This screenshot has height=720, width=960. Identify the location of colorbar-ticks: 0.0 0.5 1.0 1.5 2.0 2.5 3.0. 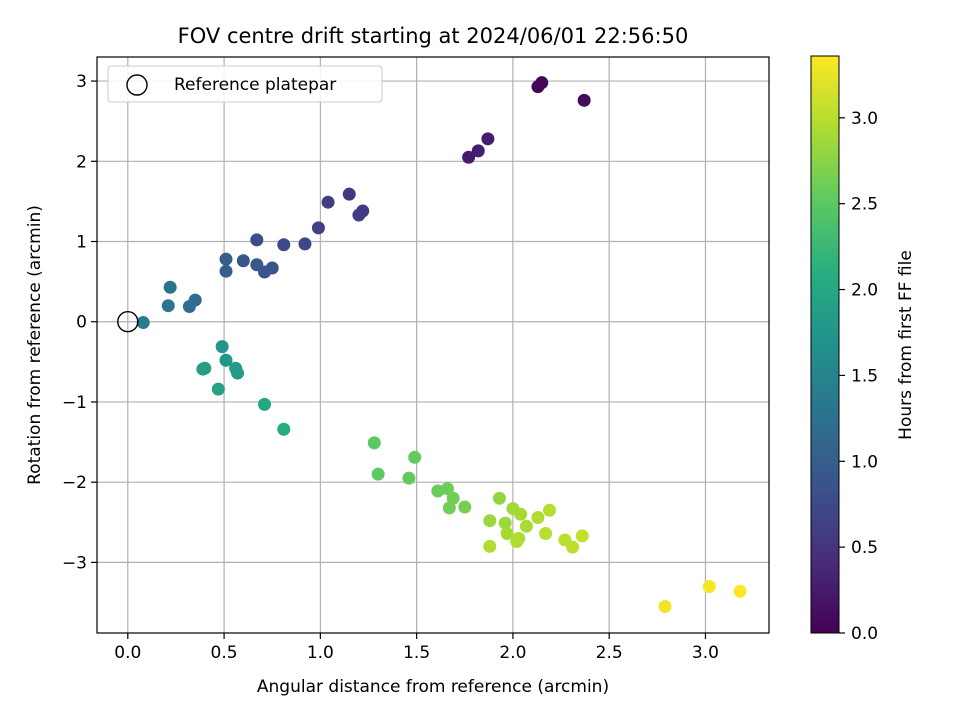
(858, 376).